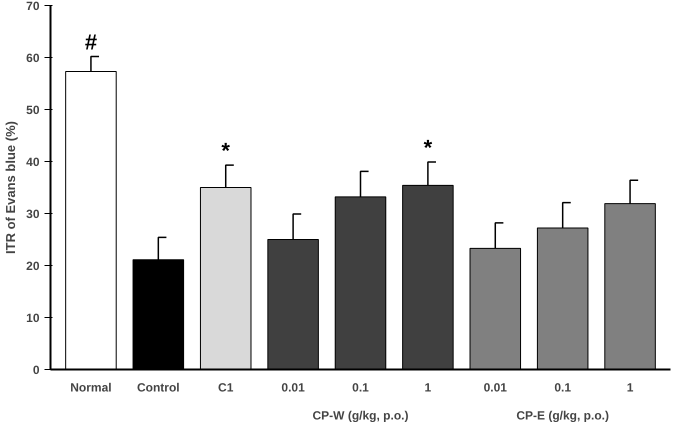  Describe the element at coordinates (360, 415) in the screenshot. I see `text: CP-W (g/kg, p.o.)` at that location.